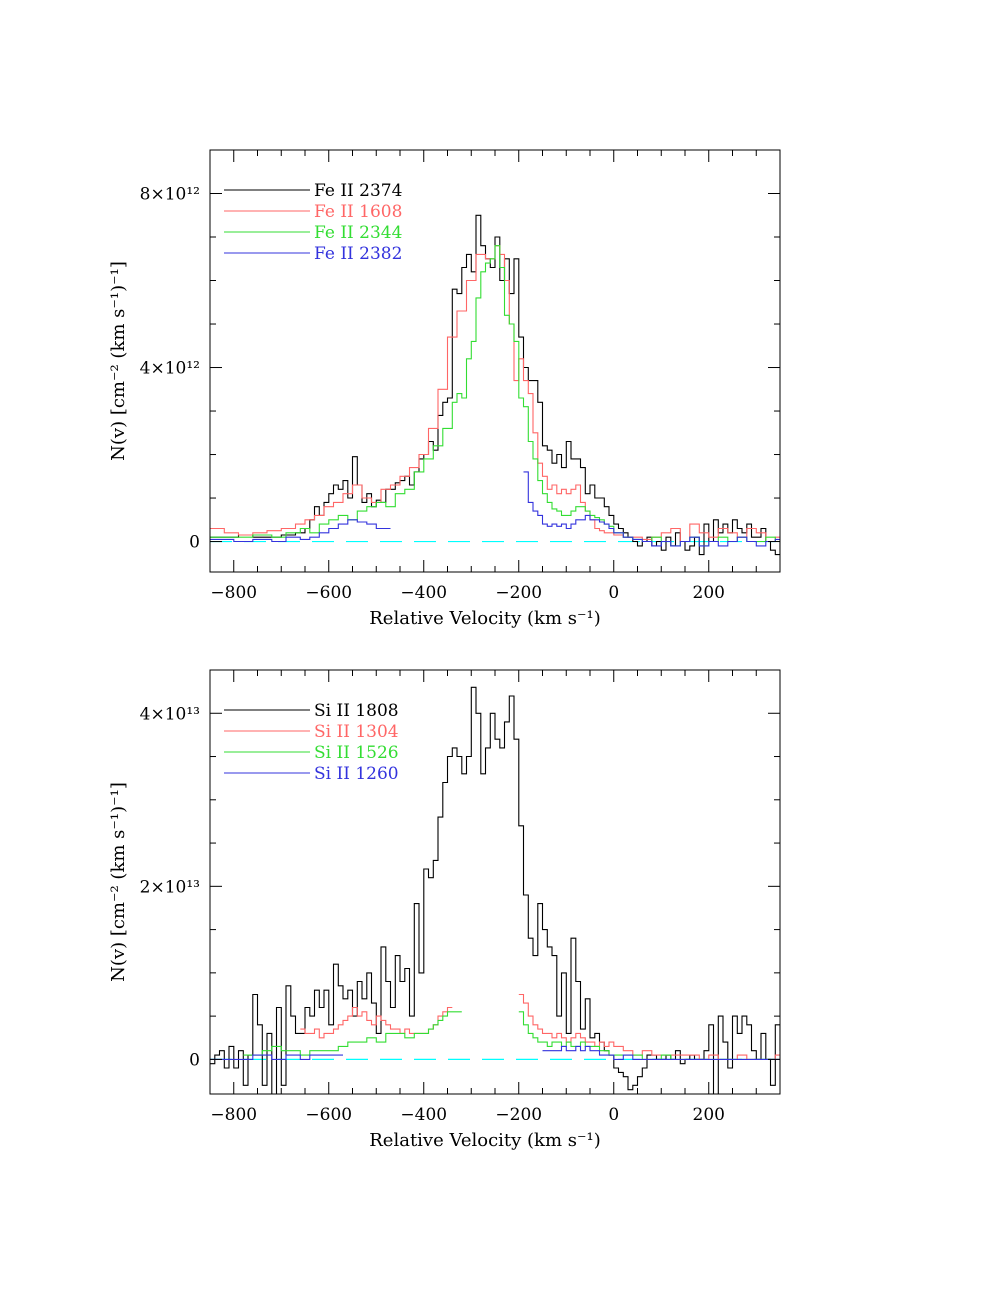 The height and width of the screenshot is (1307, 981). What do you see at coordinates (358, 212) in the screenshot?
I see `legend-label: Fe II 1608` at bounding box center [358, 212].